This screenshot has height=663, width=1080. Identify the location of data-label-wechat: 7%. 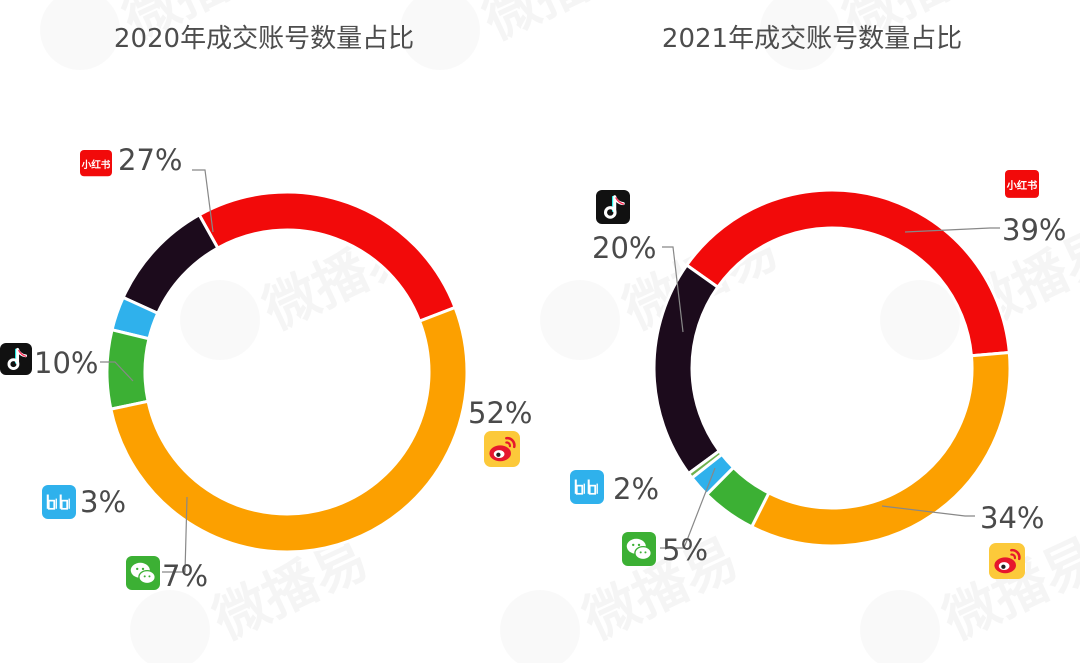
(185, 576).